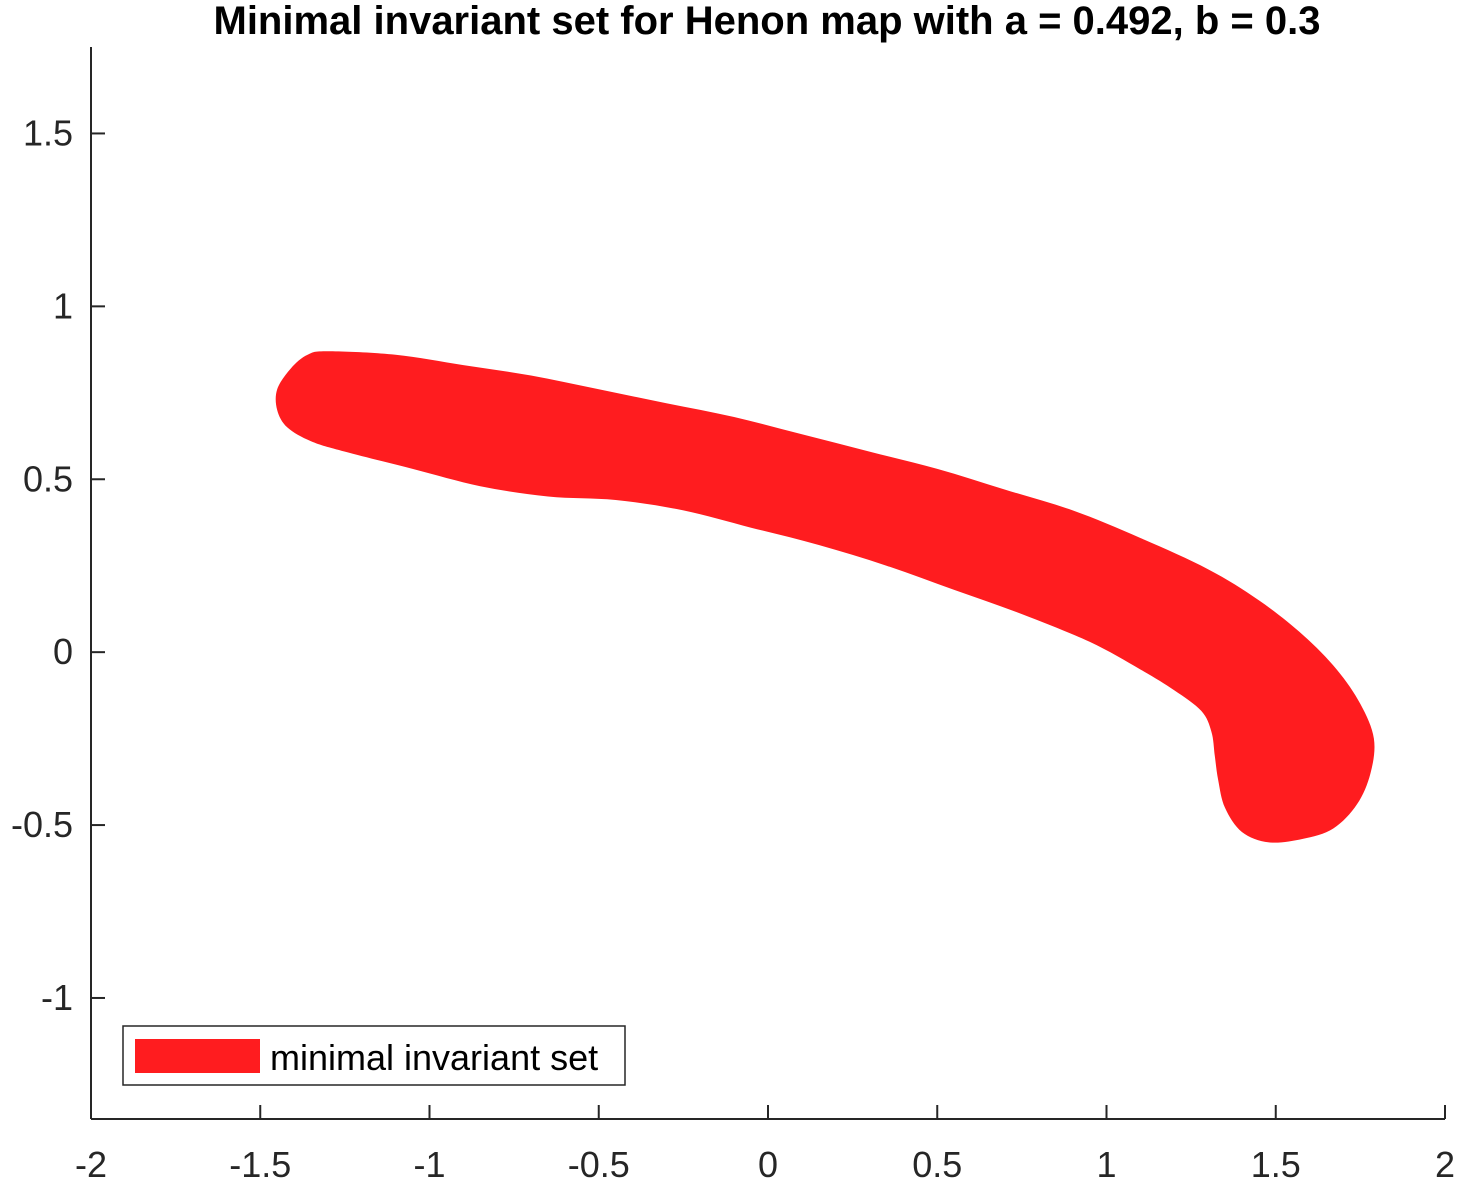 Image resolution: width=1458 pixels, height=1181 pixels. What do you see at coordinates (260, 1162) in the screenshot?
I see `x-tick-label: -1.5` at bounding box center [260, 1162].